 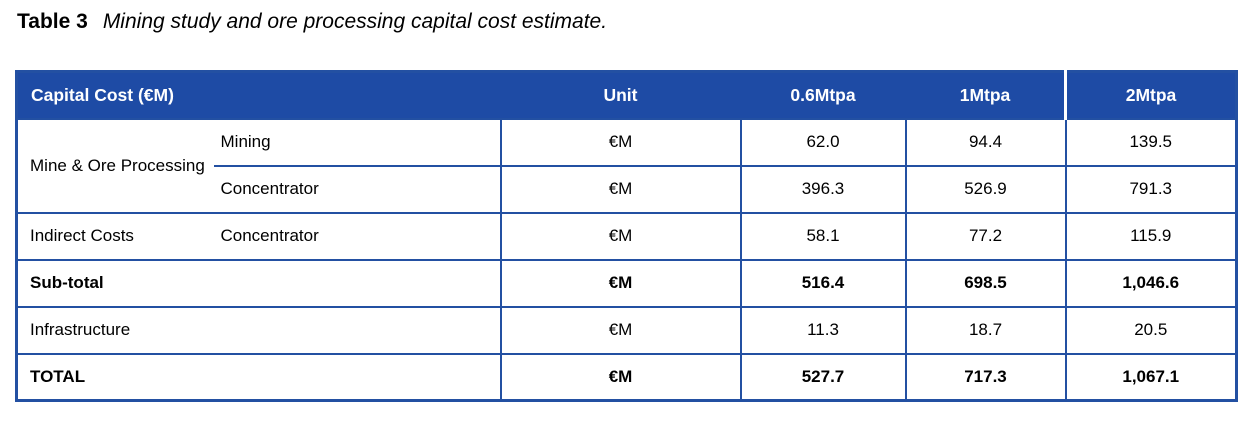 I want to click on row-concentrator: Concentrator €M 396.3 526.9 791.3, so click(x=627, y=189).